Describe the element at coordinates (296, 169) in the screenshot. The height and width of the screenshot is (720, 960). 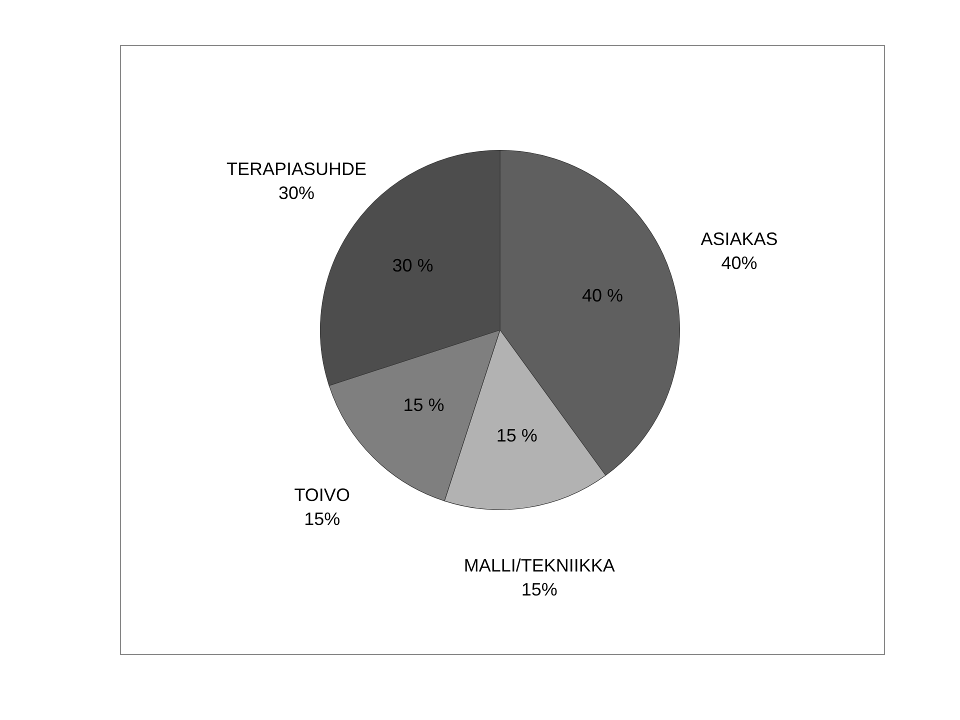
I see `slice-label: TERAPIASUHDE` at that location.